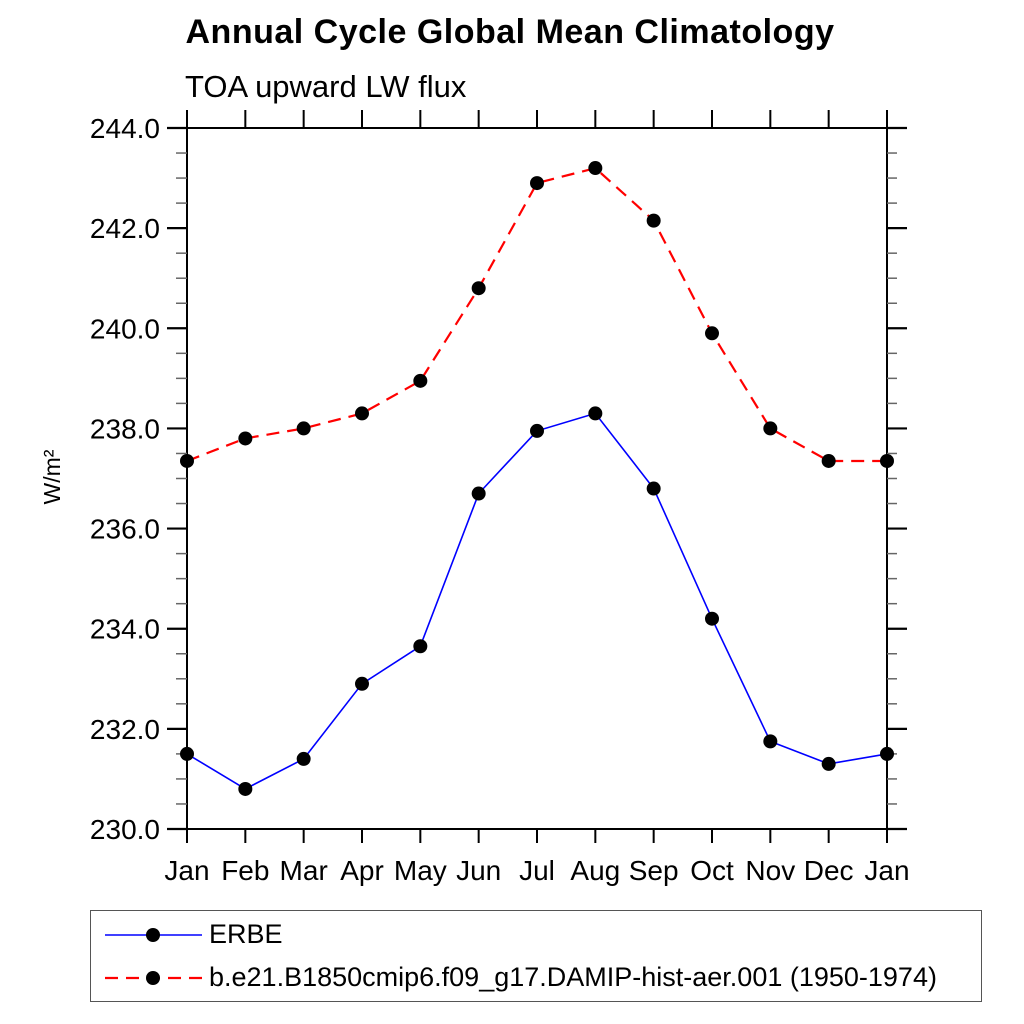  What do you see at coordinates (304, 870) in the screenshot?
I see `x-tick-label: Mar` at bounding box center [304, 870].